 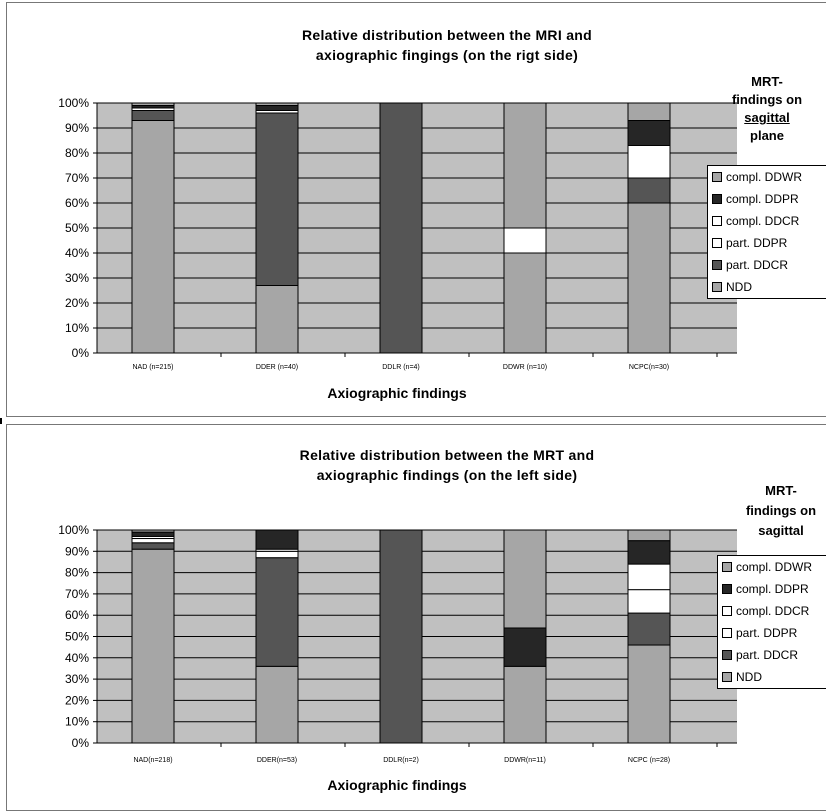 What do you see at coordinates (401, 760) in the screenshot?
I see `x-tick-label: DDLR(n=2)` at bounding box center [401, 760].